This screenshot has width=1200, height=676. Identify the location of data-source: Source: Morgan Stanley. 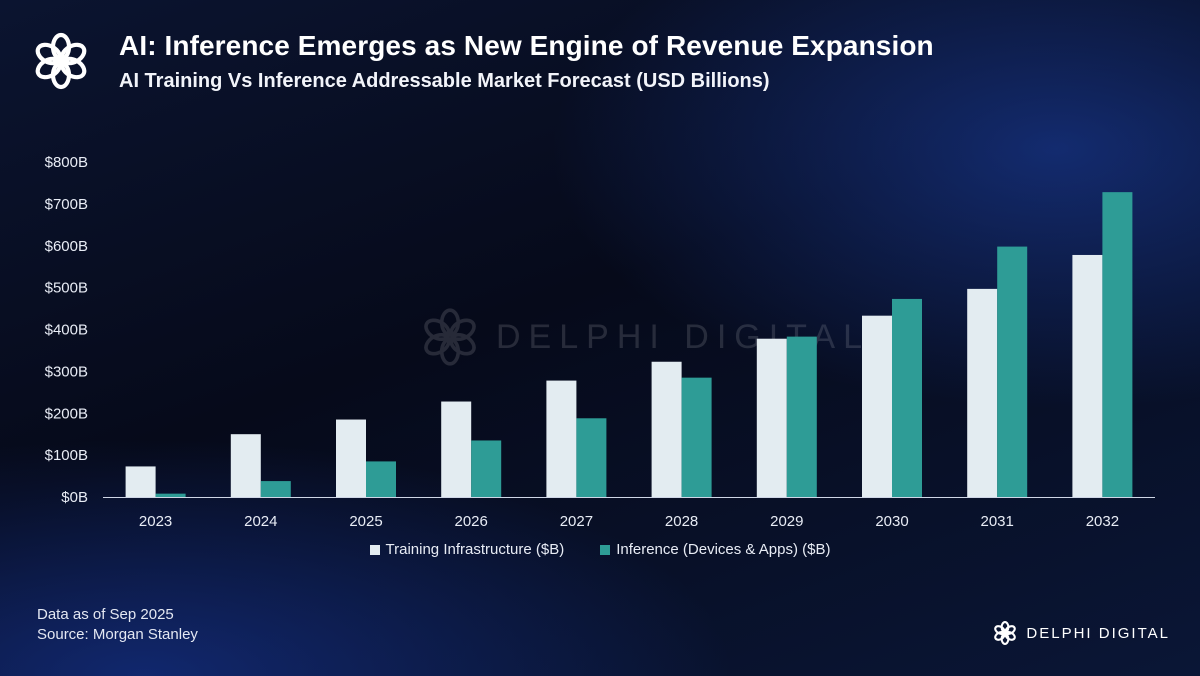
(117, 634).